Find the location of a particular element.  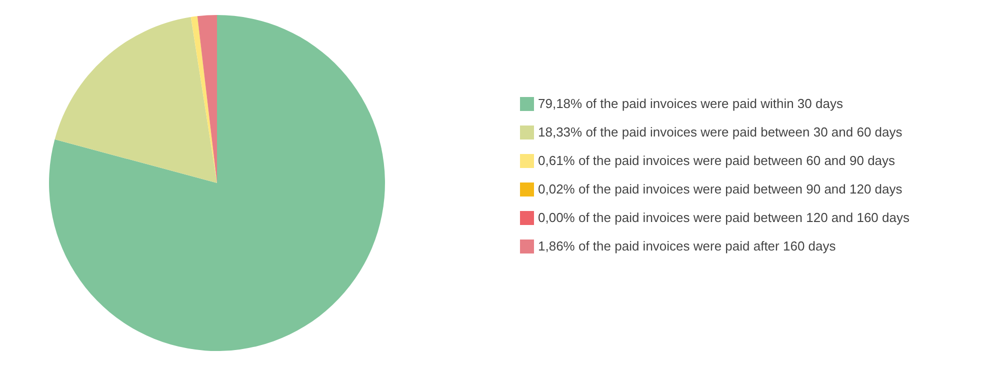

legend-label: 18,33% of the paid invoices were paid between 30 and 60 days is located at coordinates (720, 132).